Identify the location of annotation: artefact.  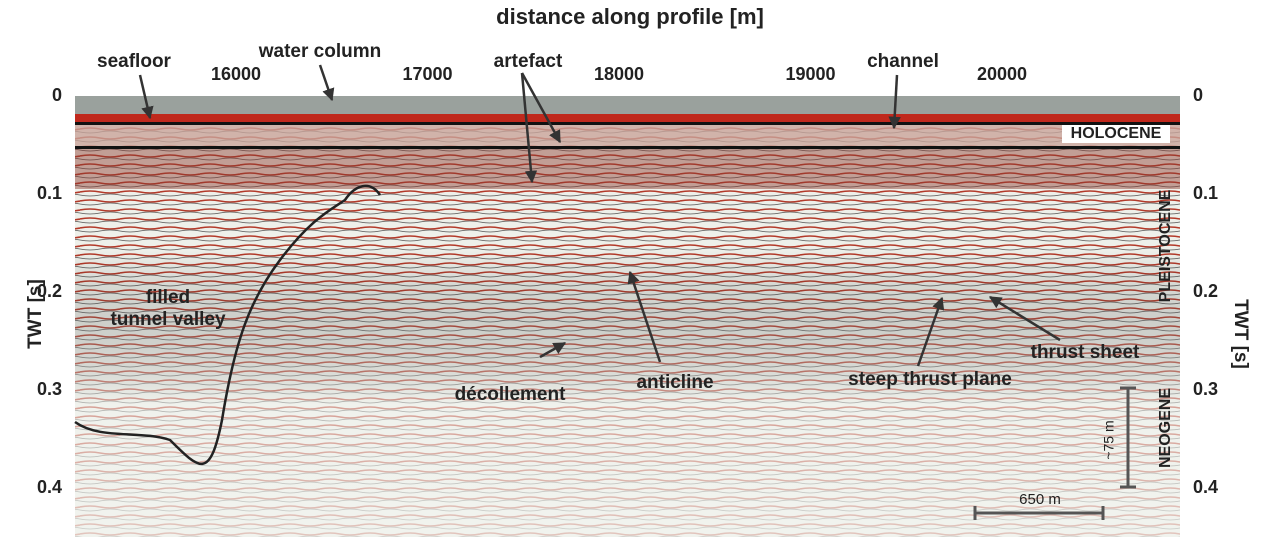
(528, 61).